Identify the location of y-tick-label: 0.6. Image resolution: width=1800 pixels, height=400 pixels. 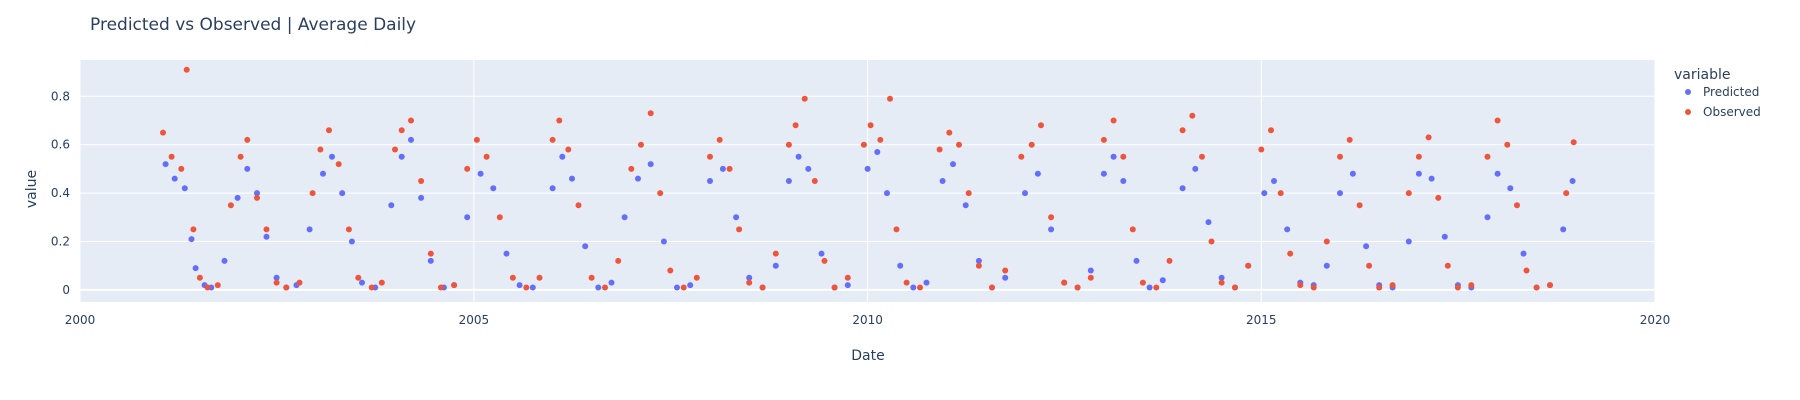
(60, 145).